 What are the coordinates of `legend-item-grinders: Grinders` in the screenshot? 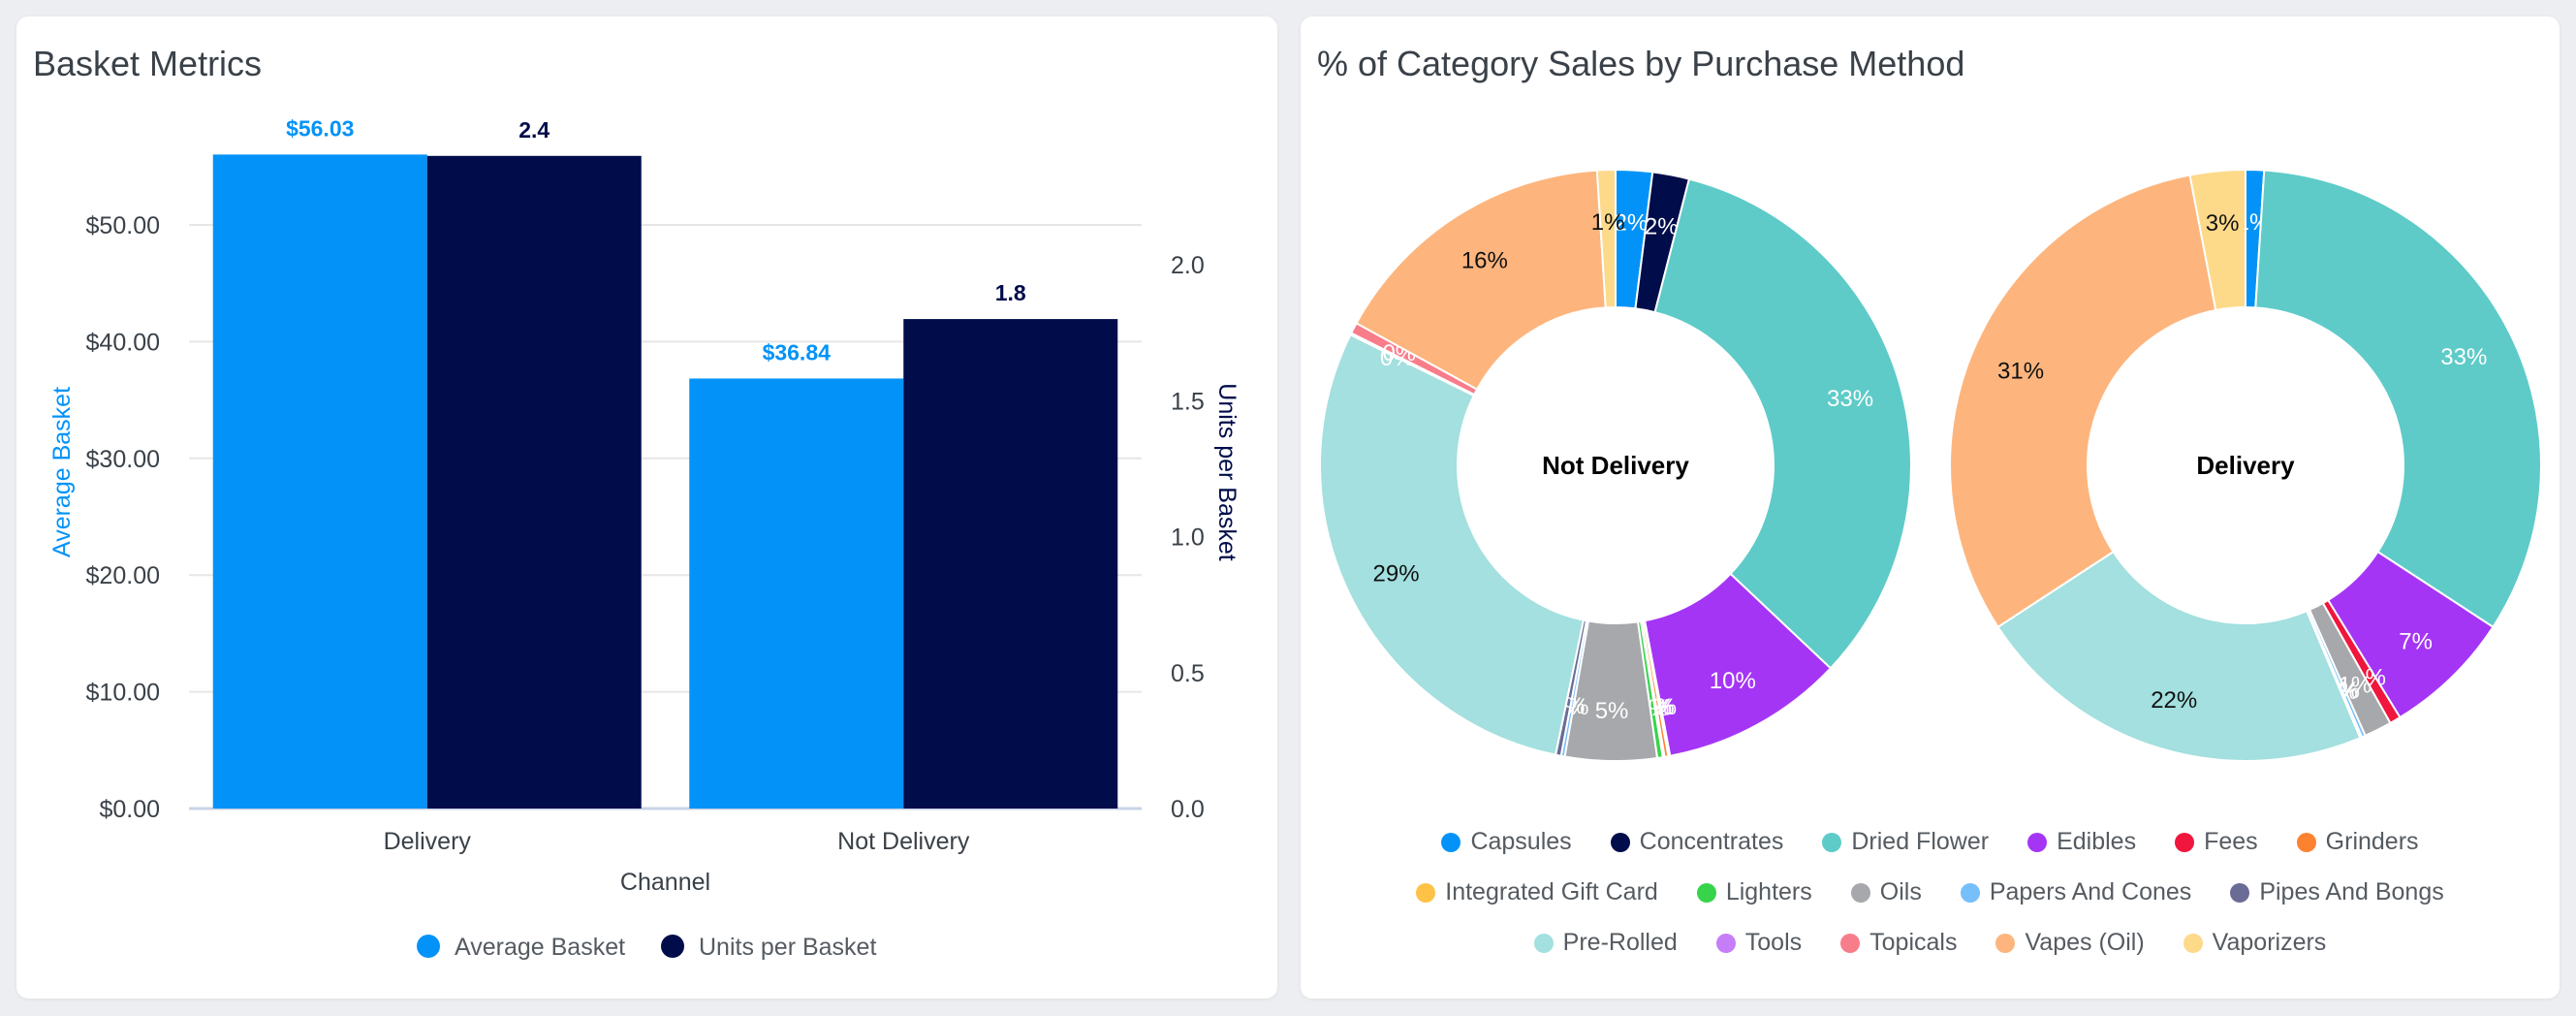 It's located at (2357, 842).